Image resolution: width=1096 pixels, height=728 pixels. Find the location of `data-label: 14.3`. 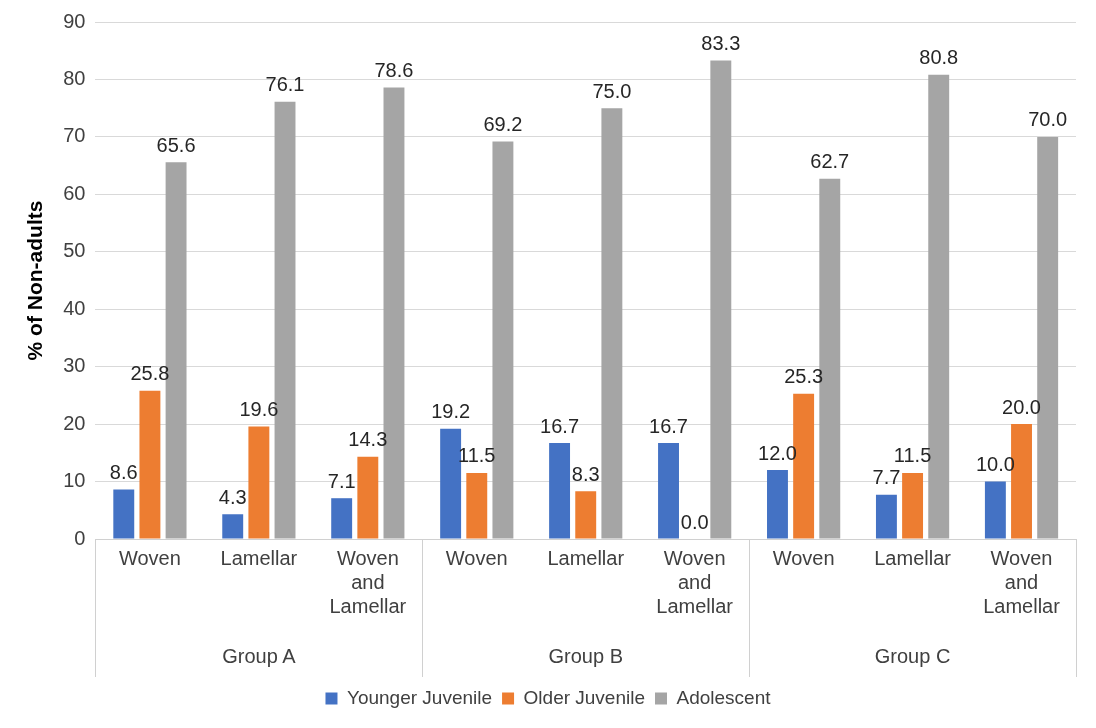

data-label: 14.3 is located at coordinates (368, 439).